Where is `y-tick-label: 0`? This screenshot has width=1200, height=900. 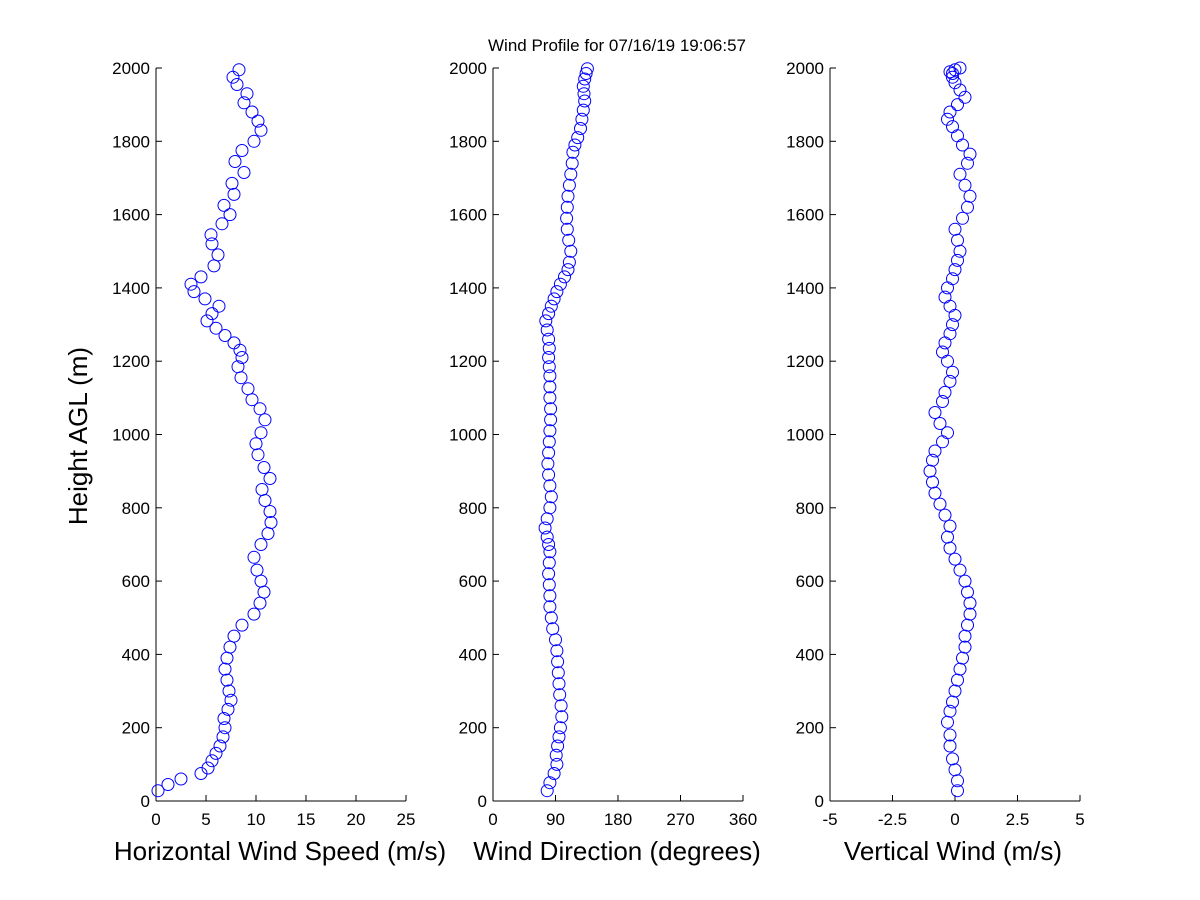 y-tick-label: 0 is located at coordinates (145, 801).